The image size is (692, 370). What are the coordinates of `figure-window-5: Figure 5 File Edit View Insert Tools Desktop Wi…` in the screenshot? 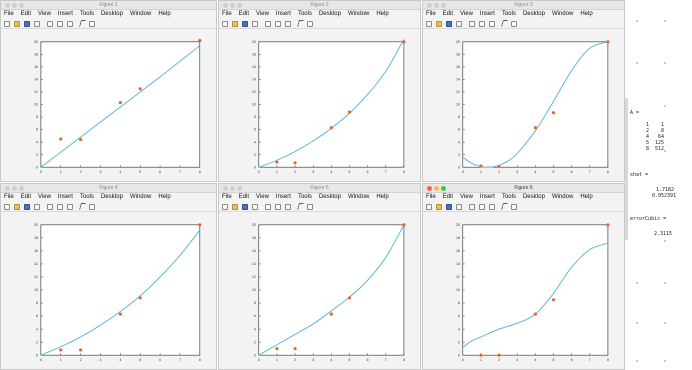 It's located at (319, 276).